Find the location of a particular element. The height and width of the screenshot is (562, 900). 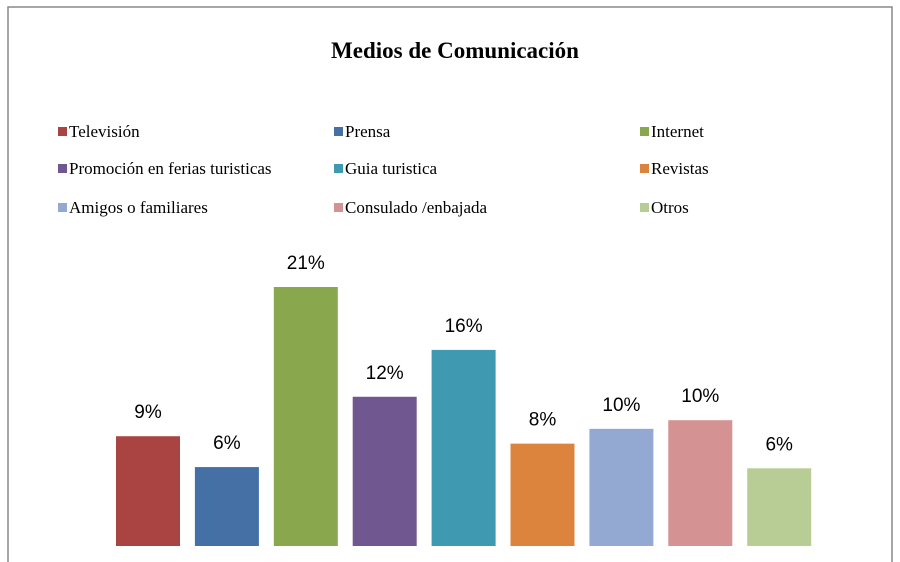

data-label: 8% is located at coordinates (543, 420).